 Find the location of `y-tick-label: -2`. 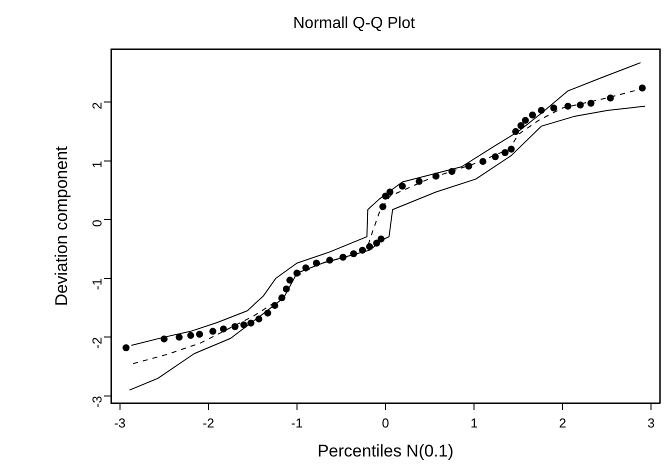

y-tick-label: -2 is located at coordinates (97, 343).